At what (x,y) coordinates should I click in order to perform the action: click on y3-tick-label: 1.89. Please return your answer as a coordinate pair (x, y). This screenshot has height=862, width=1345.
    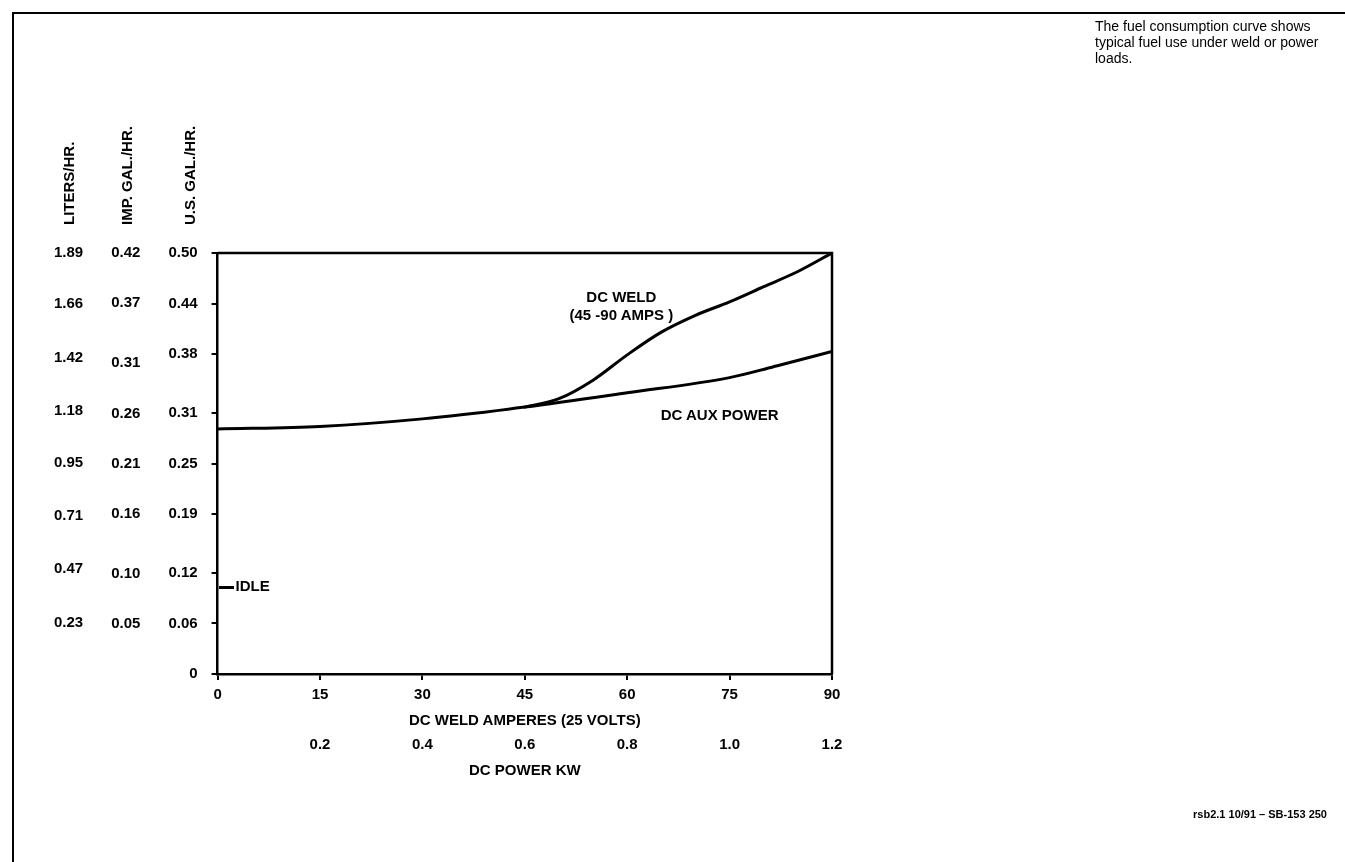
    Looking at the image, I should click on (68, 252).